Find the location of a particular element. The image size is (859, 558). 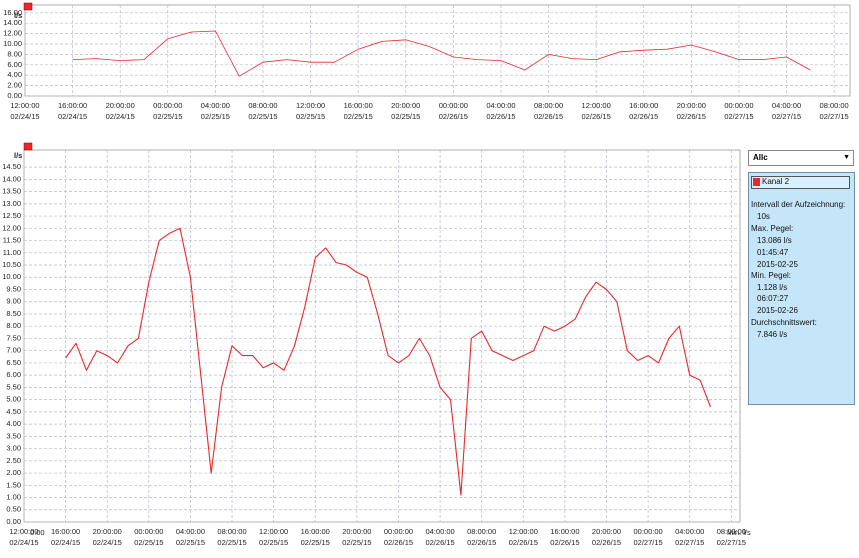

info-value: 10s is located at coordinates (763, 216).